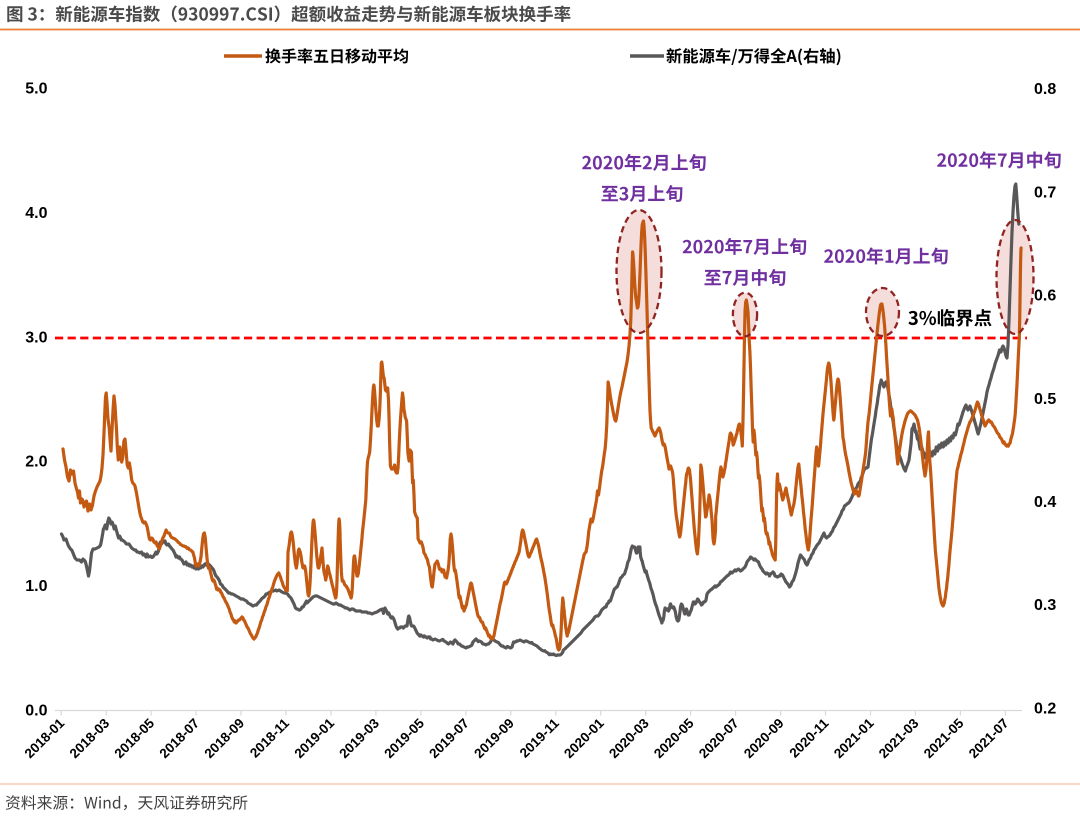 The image size is (1080, 819). Describe the element at coordinates (629, 738) in the screenshot. I see `svg-text: 2020-03` at that location.